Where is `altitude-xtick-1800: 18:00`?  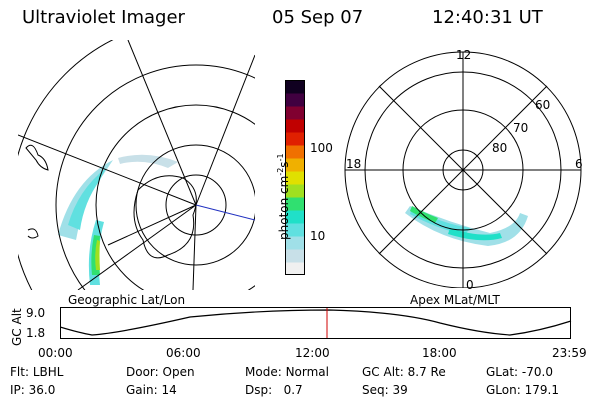
altitude-xtick-1800: 18:00 is located at coordinates (439, 353).